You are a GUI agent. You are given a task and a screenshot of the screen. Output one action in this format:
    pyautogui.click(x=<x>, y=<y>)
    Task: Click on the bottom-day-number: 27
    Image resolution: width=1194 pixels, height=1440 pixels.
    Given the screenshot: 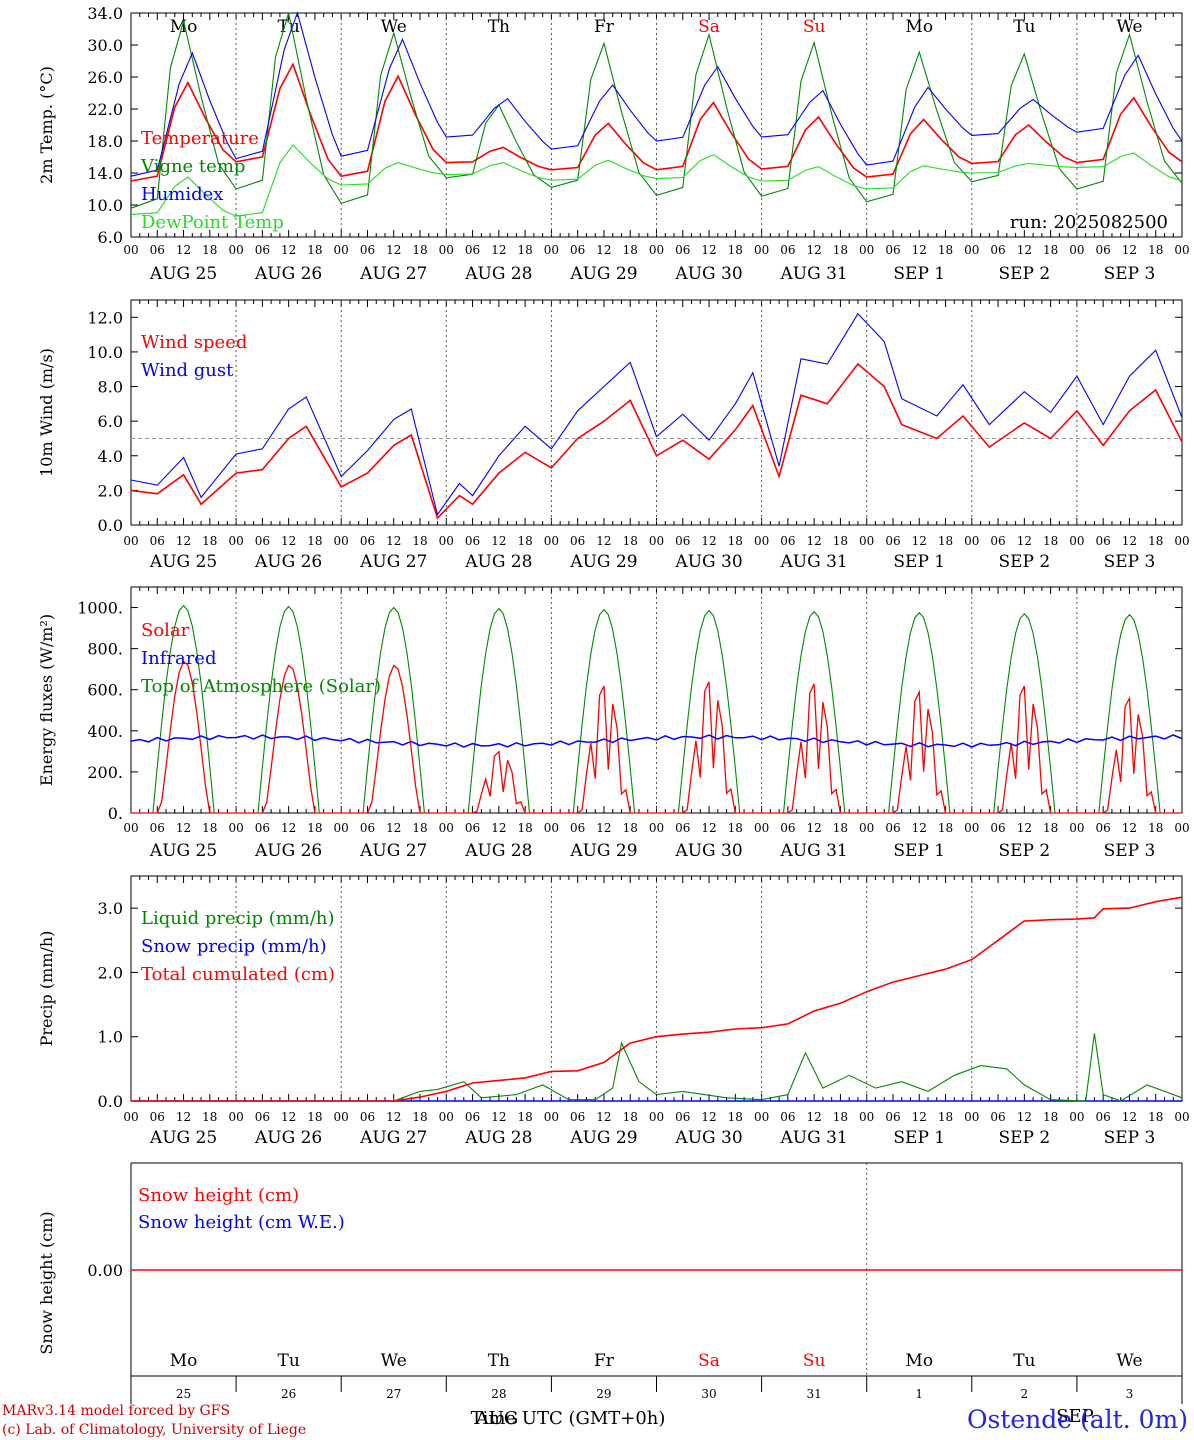 What is the action you would take?
    pyautogui.click(x=393, y=1394)
    